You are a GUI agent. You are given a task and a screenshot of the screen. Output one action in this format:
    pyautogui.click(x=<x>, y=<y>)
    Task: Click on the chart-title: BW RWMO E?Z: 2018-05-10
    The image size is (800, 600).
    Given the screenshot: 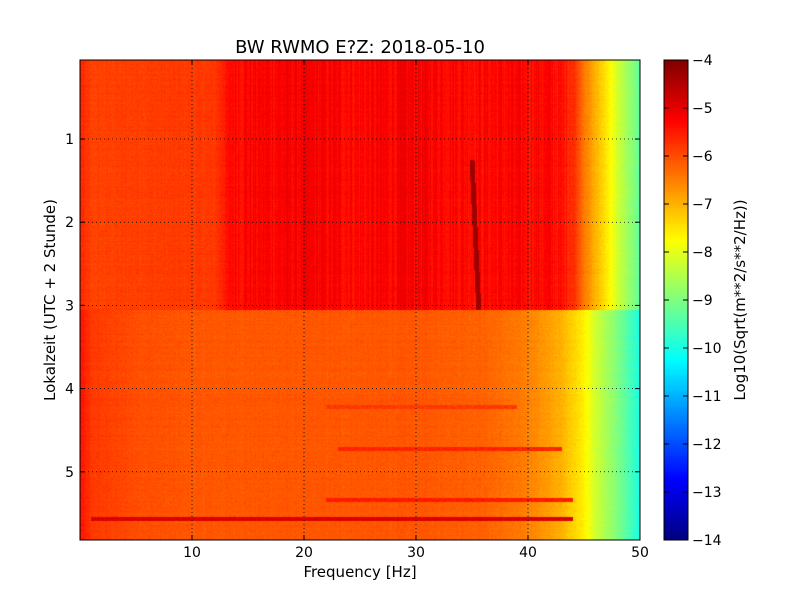 What is the action you would take?
    pyautogui.click(x=360, y=47)
    